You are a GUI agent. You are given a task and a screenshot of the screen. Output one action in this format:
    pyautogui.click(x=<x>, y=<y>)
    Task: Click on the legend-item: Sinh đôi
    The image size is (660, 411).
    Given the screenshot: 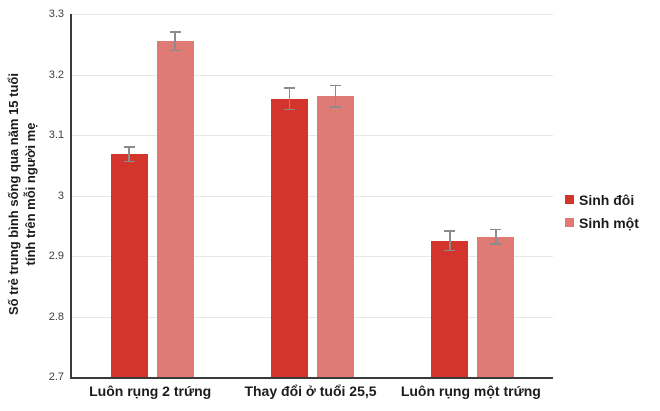 What is the action you would take?
    pyautogui.click(x=602, y=199)
    